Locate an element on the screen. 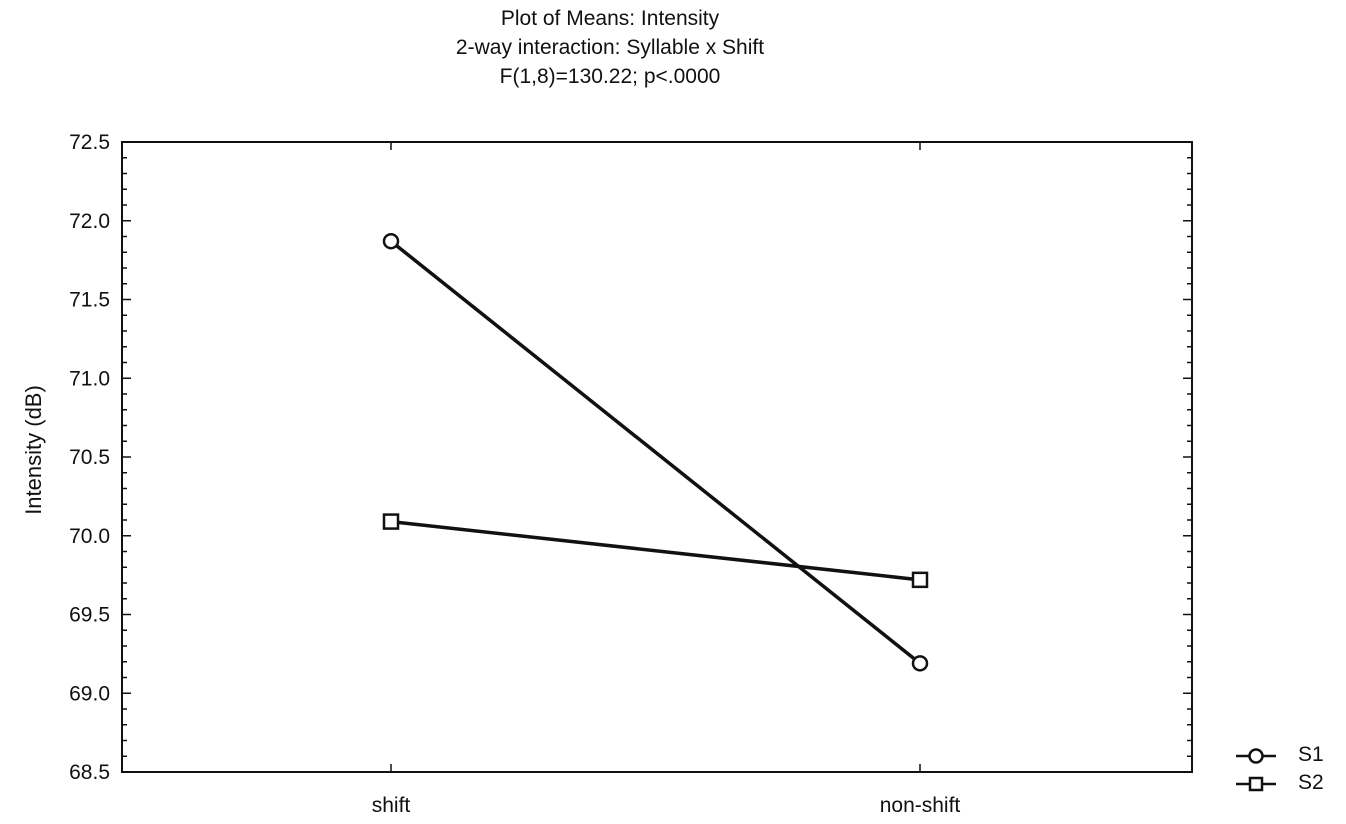 This screenshot has width=1346, height=824. series-line-s2 is located at coordinates (655, 550).